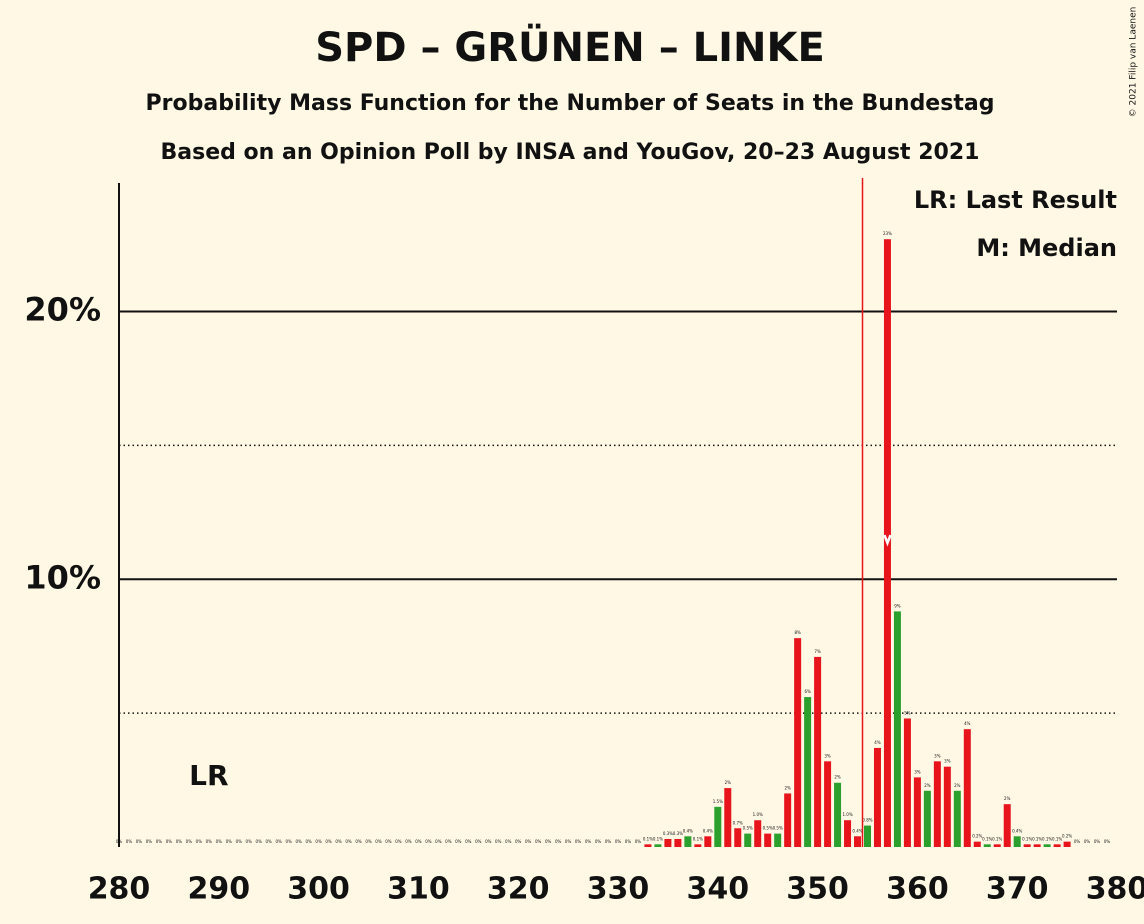  Describe the element at coordinates (738, 822) in the screenshot. I see `value-label: 0.7%` at that location.